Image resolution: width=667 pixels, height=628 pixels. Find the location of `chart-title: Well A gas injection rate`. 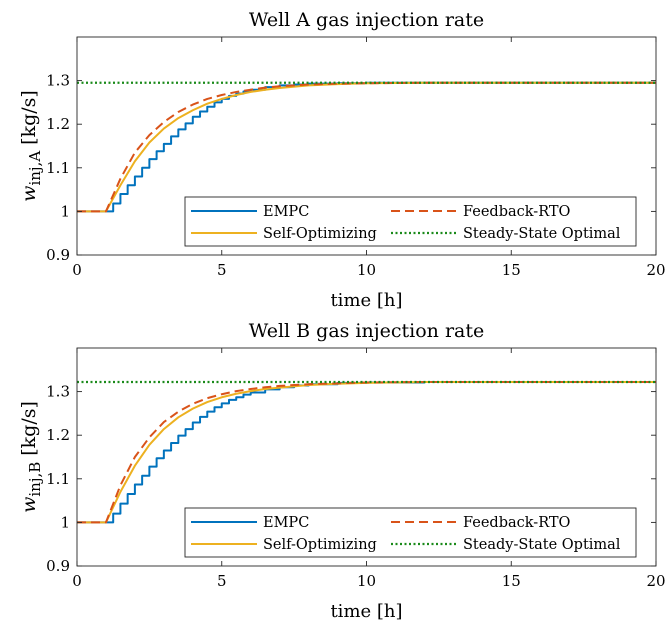

chart-title: Well A gas injection rate is located at coordinates (366, 20).